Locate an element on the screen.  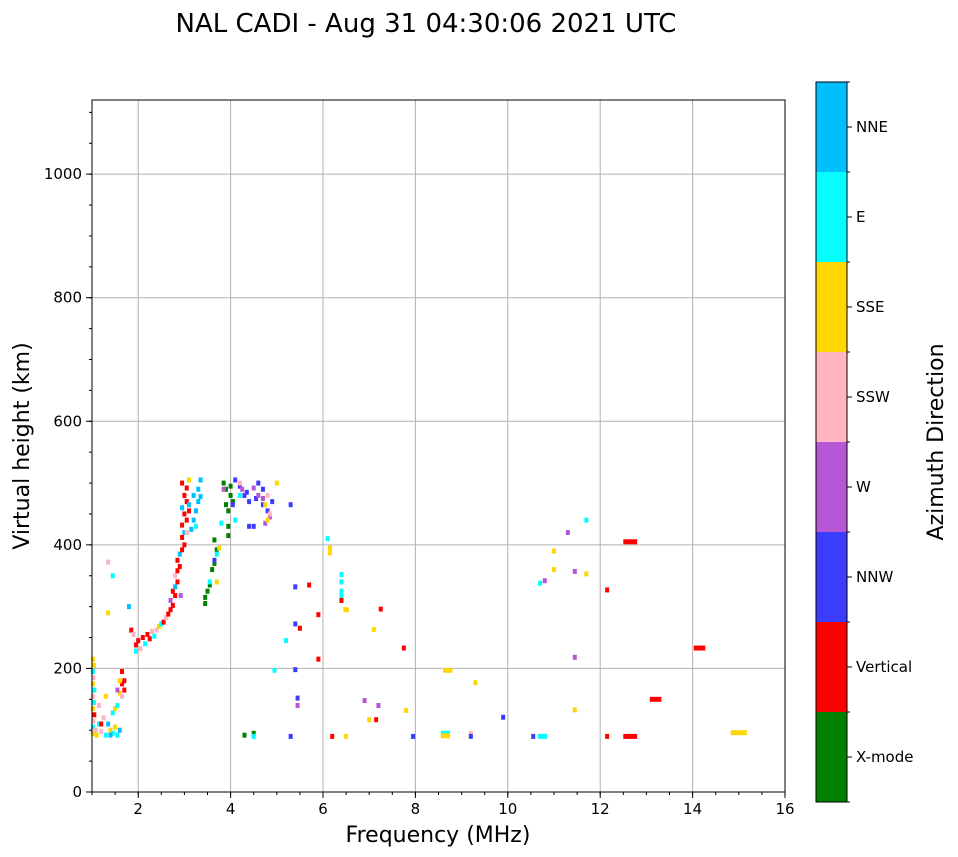
y-tick-label: 200 is located at coordinates (67, 668).